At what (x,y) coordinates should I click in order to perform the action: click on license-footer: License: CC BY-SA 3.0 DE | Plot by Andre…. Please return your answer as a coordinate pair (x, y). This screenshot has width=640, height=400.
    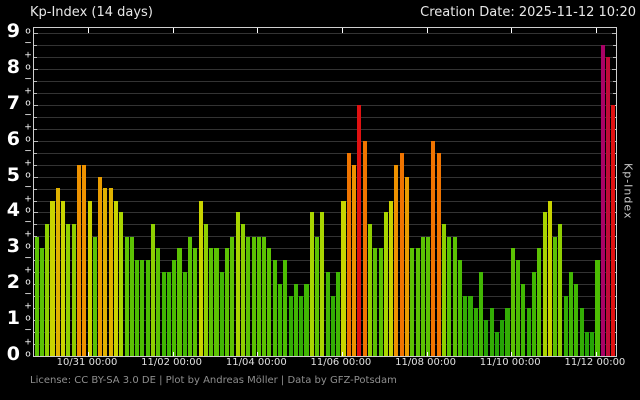
    Looking at the image, I should click on (213, 380).